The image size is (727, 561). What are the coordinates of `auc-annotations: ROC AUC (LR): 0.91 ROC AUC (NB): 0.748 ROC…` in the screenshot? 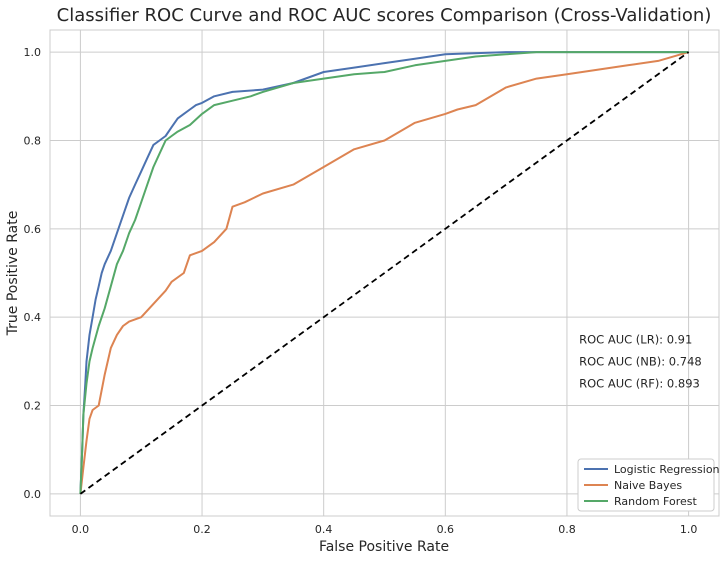 It's located at (640, 361).